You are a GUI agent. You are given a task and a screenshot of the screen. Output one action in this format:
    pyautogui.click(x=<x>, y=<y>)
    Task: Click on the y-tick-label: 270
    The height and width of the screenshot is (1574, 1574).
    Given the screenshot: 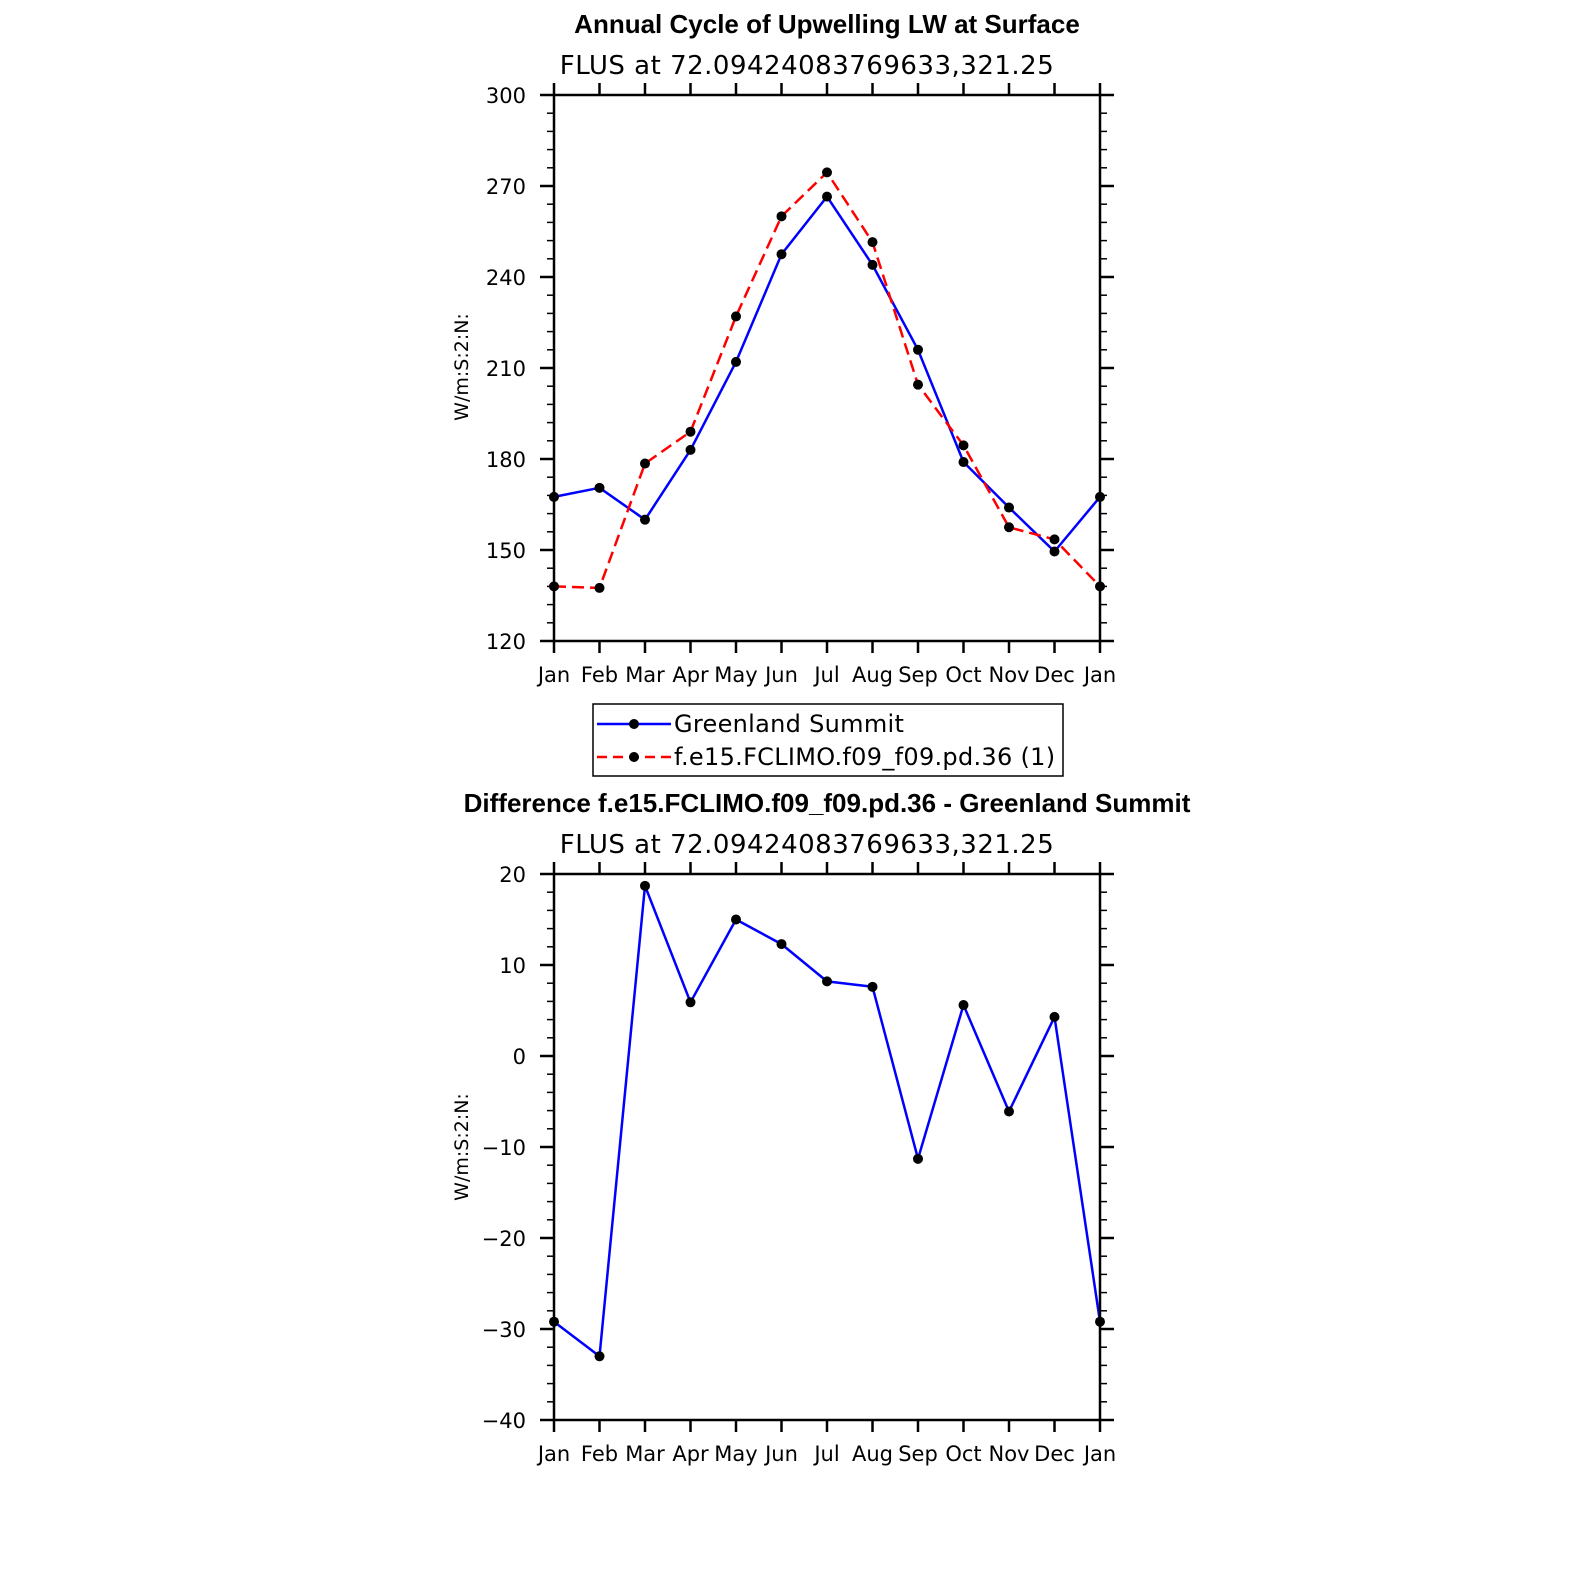 What is the action you would take?
    pyautogui.click(x=506, y=187)
    